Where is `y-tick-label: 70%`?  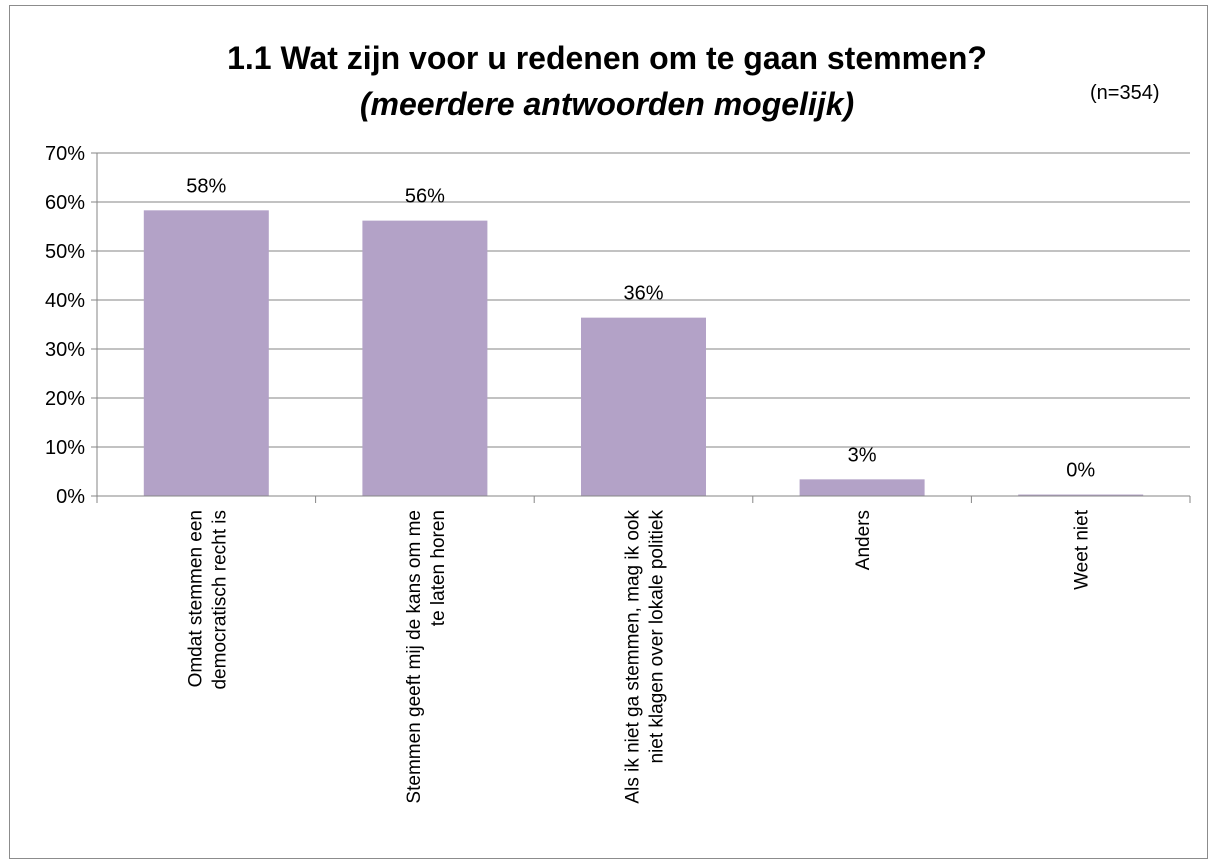 y-tick-label: 70% is located at coordinates (65, 154).